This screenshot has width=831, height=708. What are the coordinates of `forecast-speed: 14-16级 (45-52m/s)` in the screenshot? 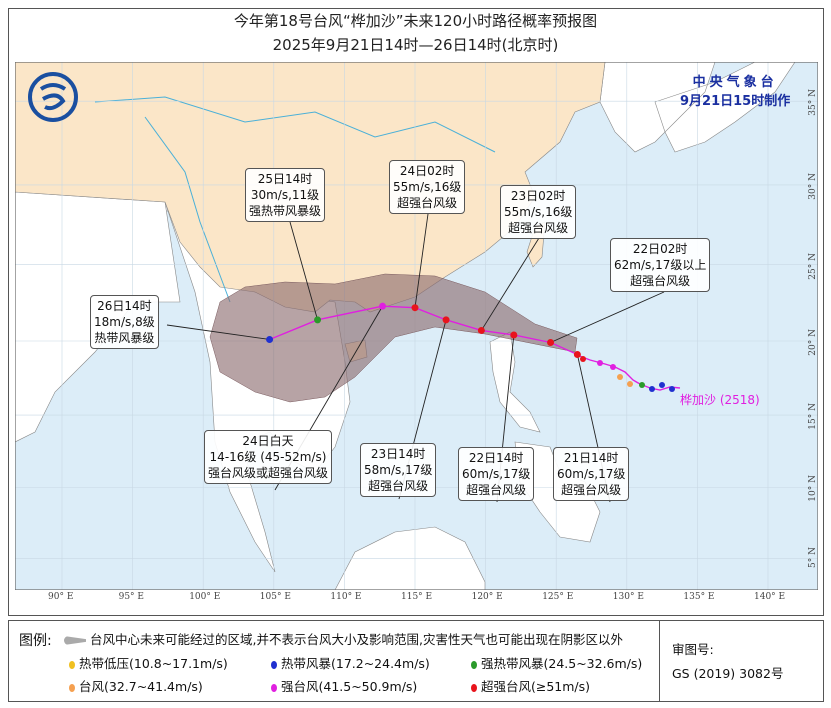 It's located at (268, 457).